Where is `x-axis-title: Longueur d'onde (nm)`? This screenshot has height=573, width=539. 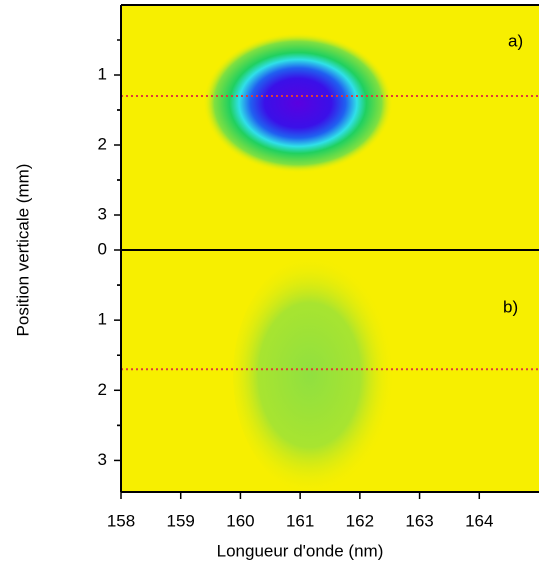 x-axis-title: Longueur d'onde (nm) is located at coordinates (300, 550).